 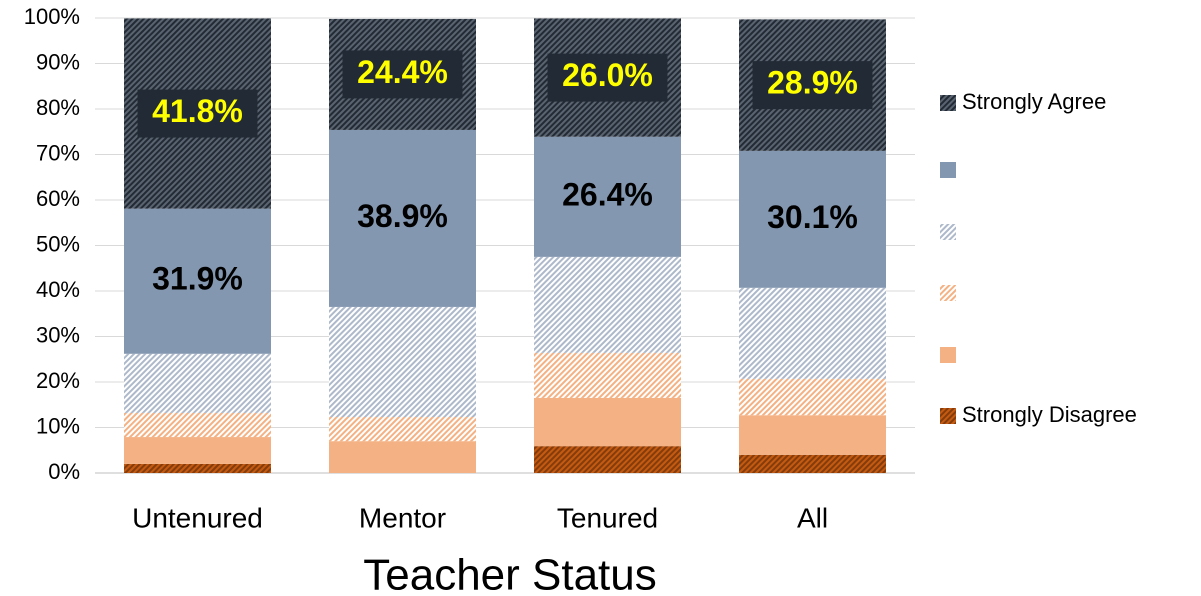 I want to click on x-tick-label: Tenured, so click(x=607, y=517).